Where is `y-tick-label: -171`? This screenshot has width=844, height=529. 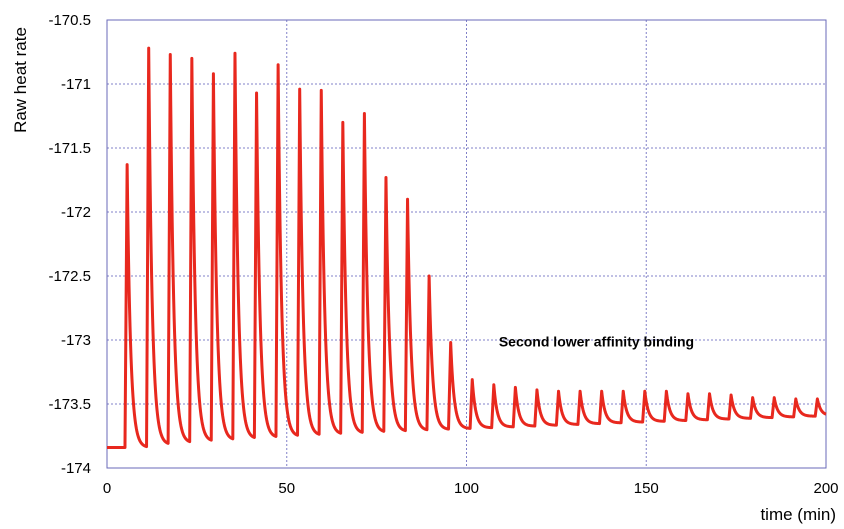
y-tick-label: -171 is located at coordinates (76, 84).